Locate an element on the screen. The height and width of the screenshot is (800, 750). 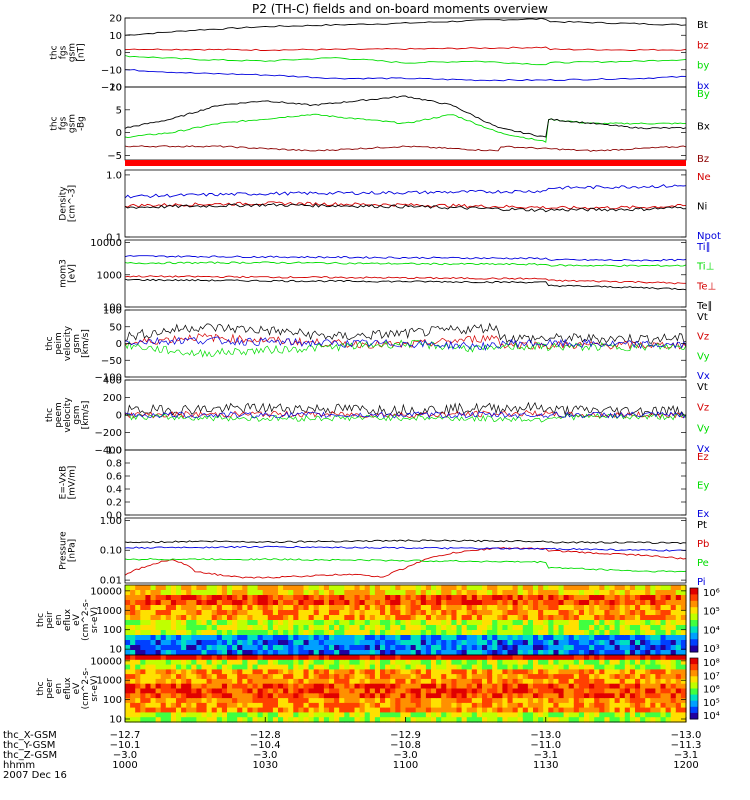
ephemeris-value: 1130 is located at coordinates (545, 765).